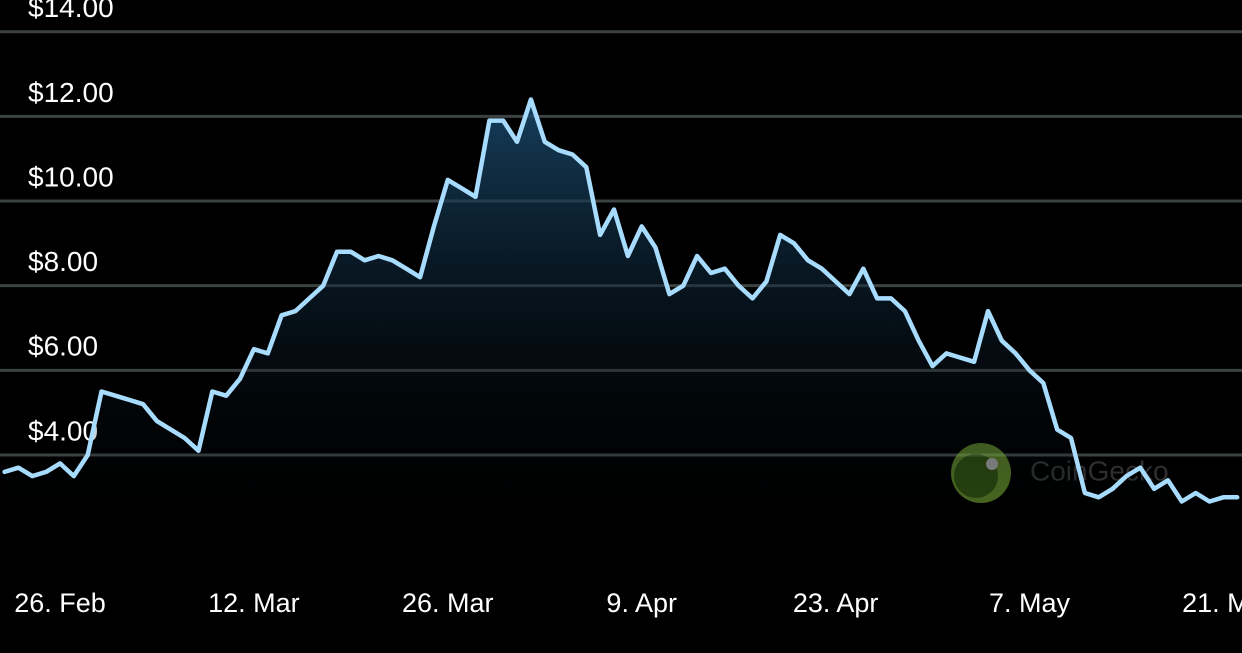  Describe the element at coordinates (836, 603) in the screenshot. I see `x-tick-label: 23. Apr` at that location.